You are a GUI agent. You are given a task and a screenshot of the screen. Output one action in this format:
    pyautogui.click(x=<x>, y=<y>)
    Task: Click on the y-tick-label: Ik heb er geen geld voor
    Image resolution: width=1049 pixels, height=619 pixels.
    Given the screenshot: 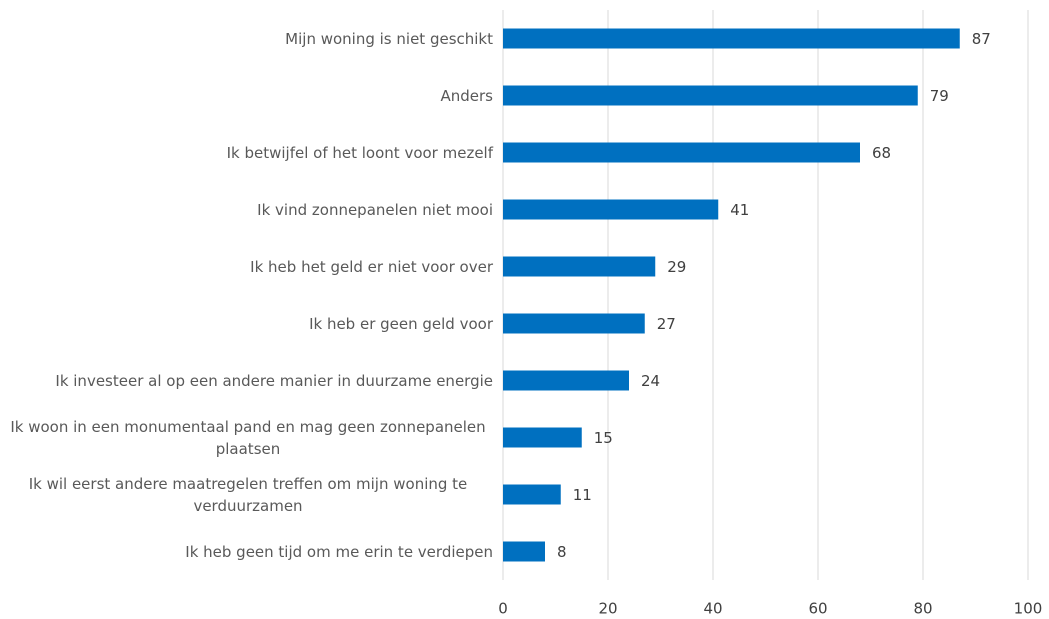 What is the action you would take?
    pyautogui.click(x=401, y=323)
    